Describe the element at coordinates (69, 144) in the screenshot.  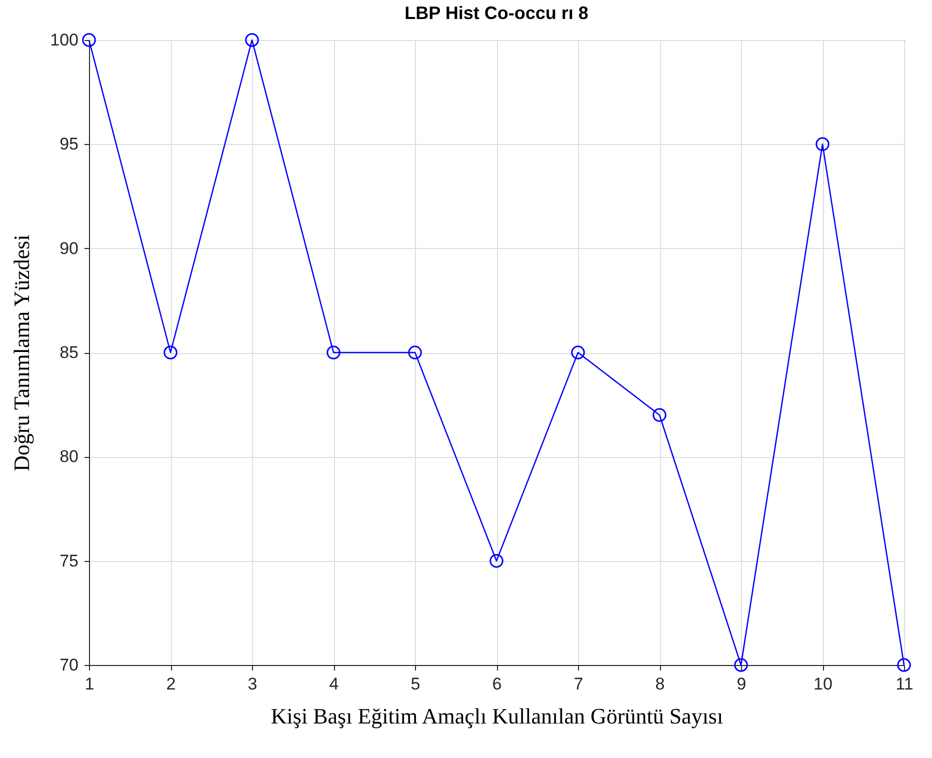
I see `y-tick-label: 95` at that location.